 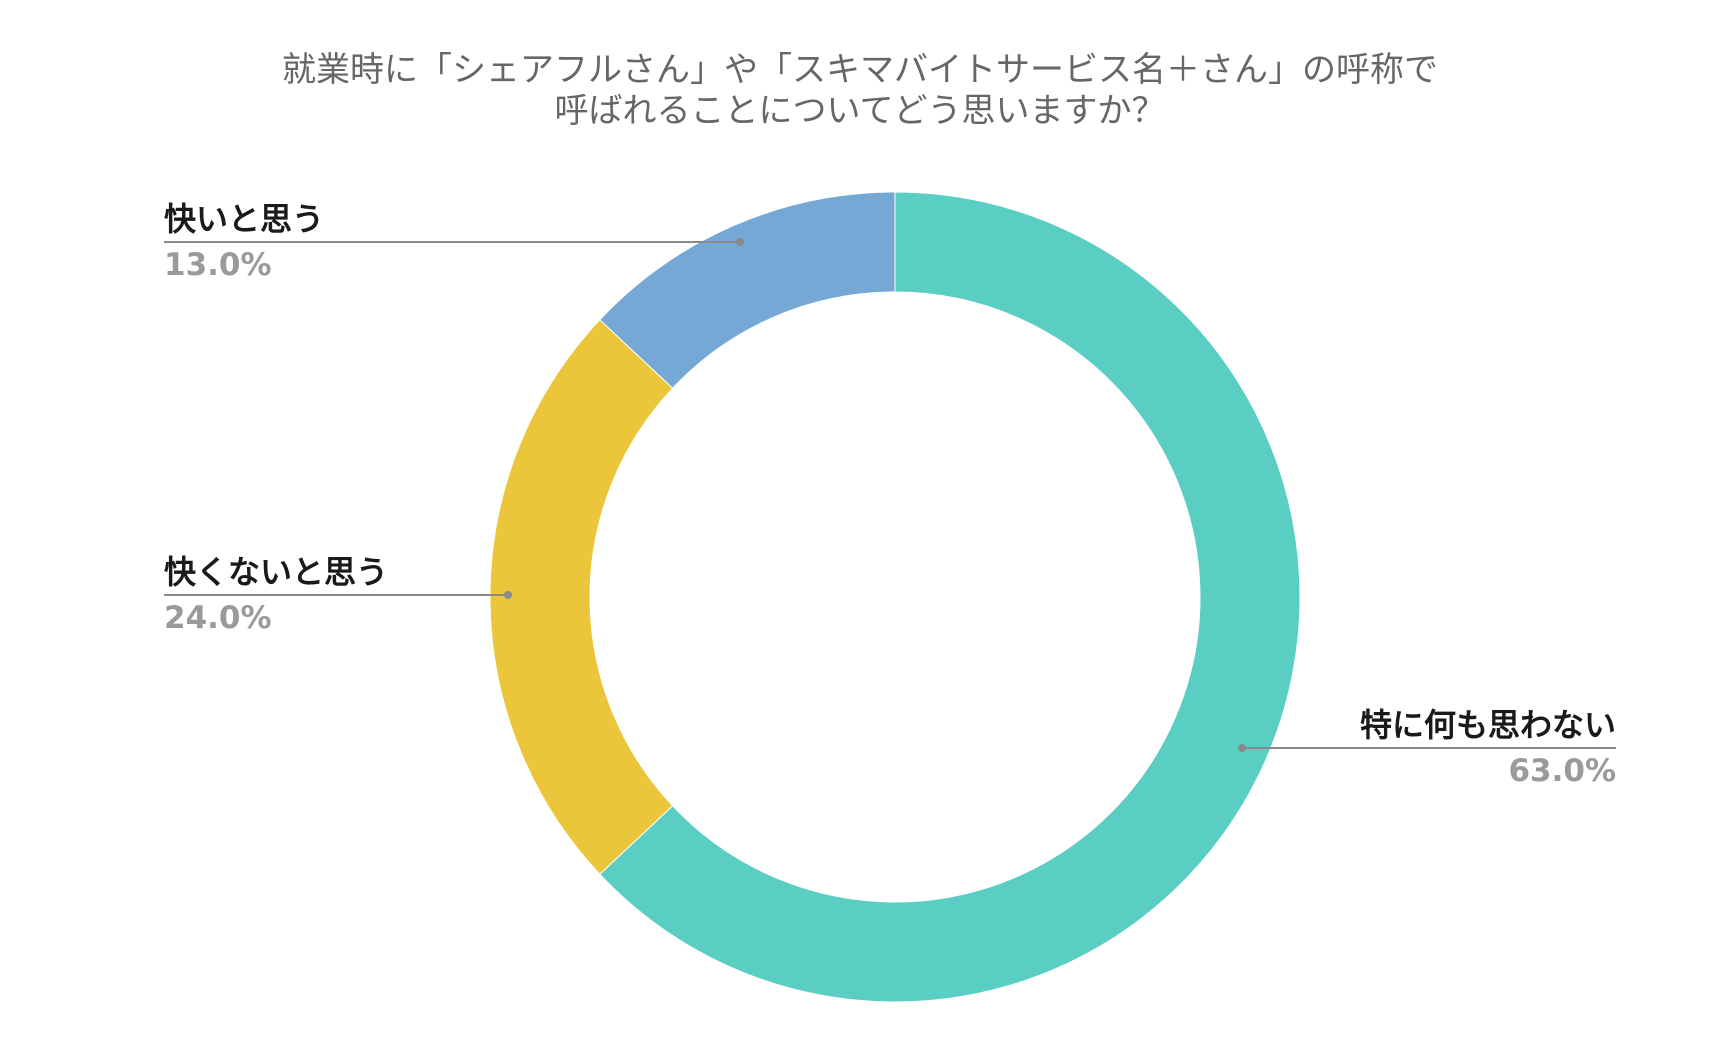 What do you see at coordinates (1488, 725) in the screenshot?
I see `slice-label-1: 特に何も思わない` at bounding box center [1488, 725].